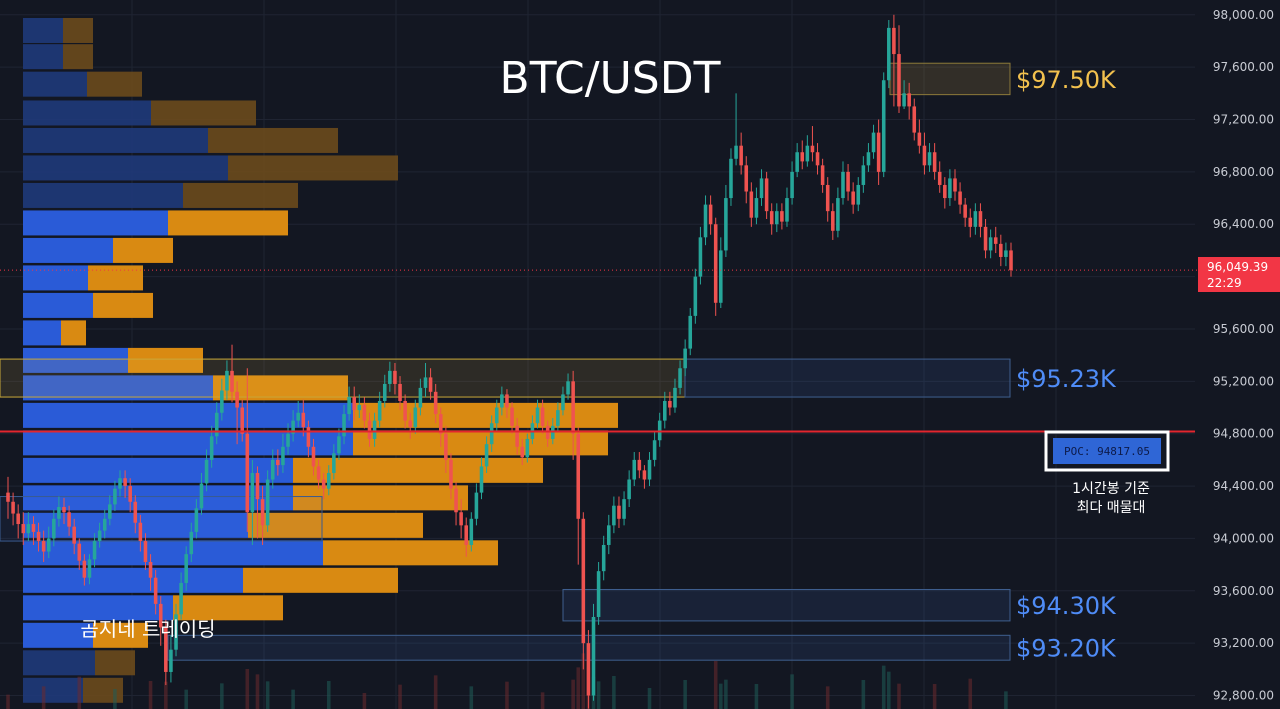 Image resolution: width=1280 pixels, height=709 pixels. I want to click on poc-caption-line-1: 1시간봉 기준, so click(1111, 489).